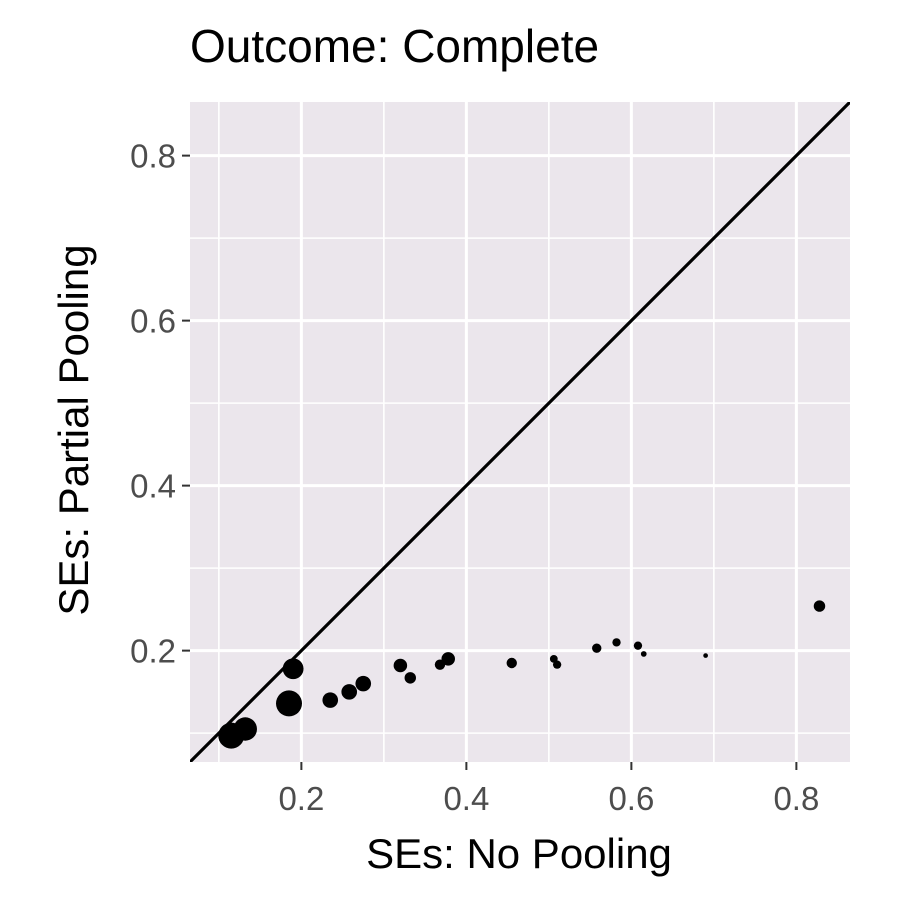  Describe the element at coordinates (519, 853) in the screenshot. I see `x-axis-title: SEs: No Pooling` at that location.